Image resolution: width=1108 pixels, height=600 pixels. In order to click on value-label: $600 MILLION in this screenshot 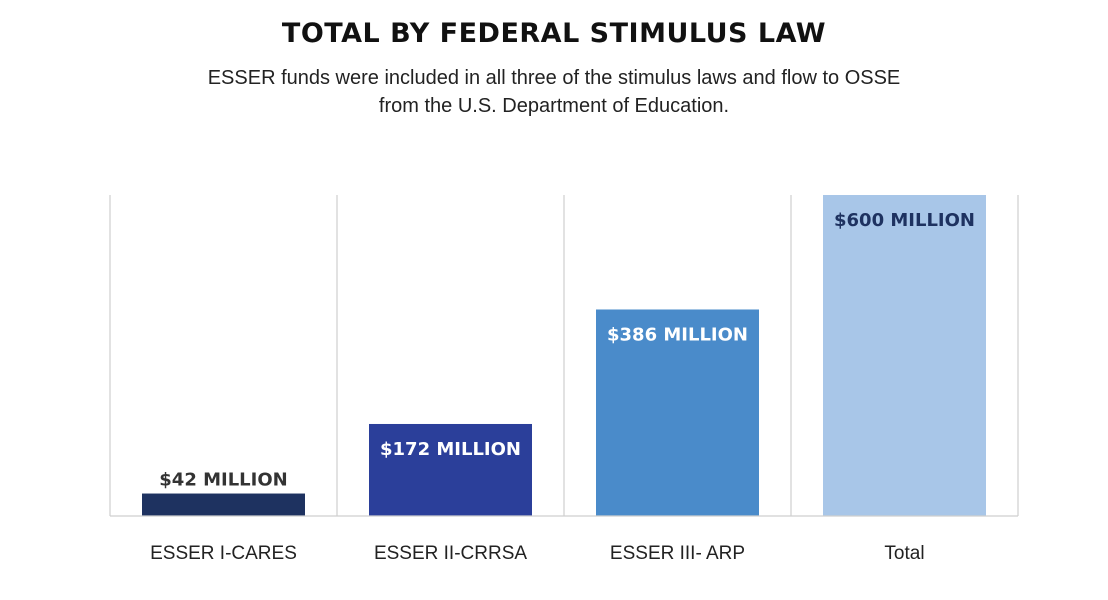, I will do `click(904, 220)`.